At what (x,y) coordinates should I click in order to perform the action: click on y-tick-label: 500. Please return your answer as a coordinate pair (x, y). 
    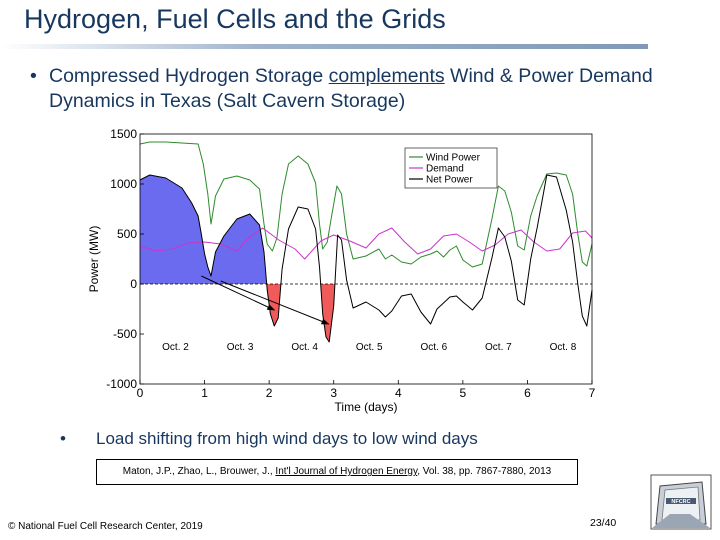
    Looking at the image, I should click on (127, 234).